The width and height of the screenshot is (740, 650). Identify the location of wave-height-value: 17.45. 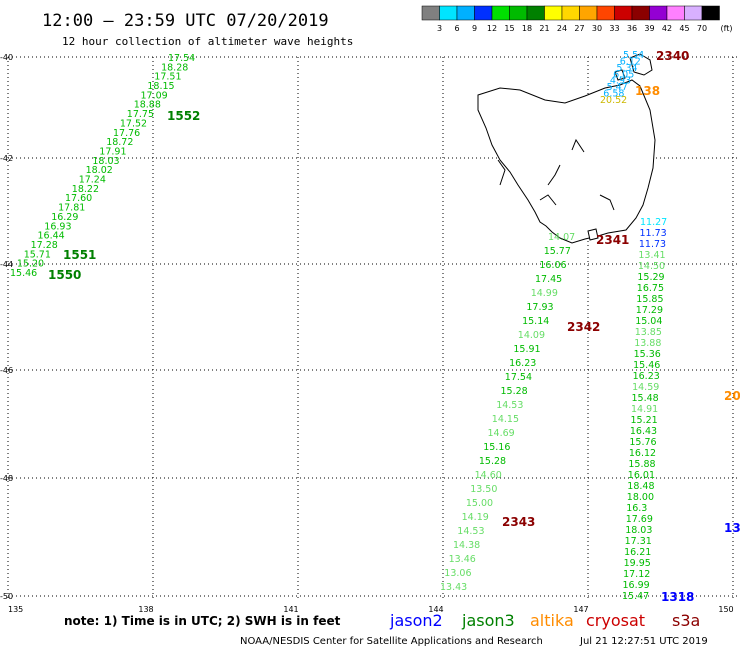
(548, 279).